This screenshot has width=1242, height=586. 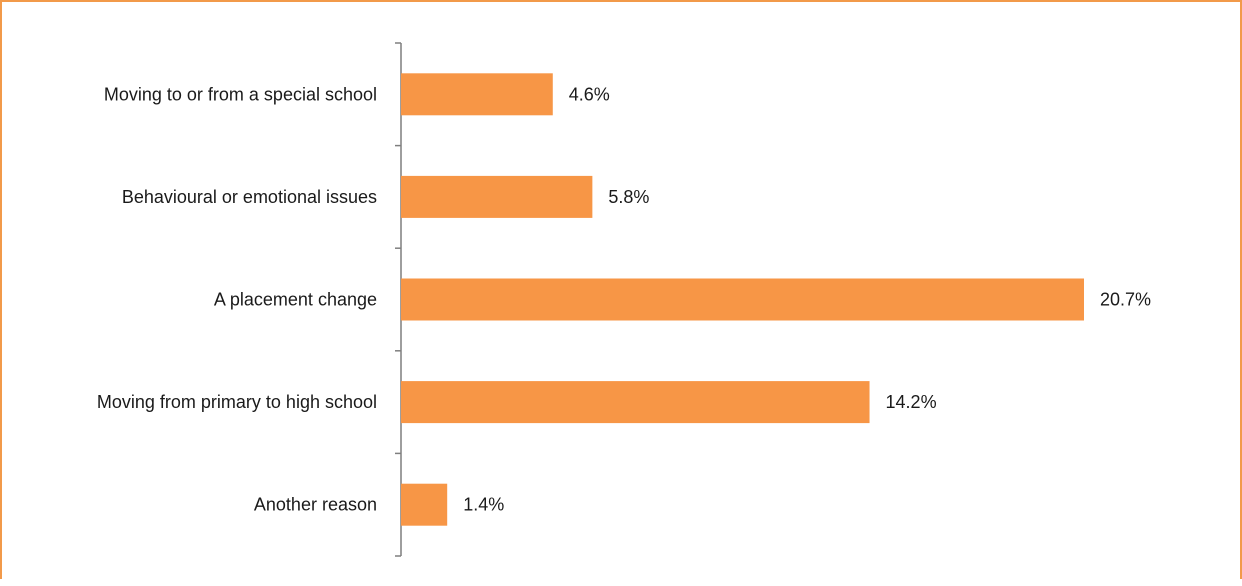 What do you see at coordinates (295, 300) in the screenshot?
I see `category-tick-label: A placement change` at bounding box center [295, 300].